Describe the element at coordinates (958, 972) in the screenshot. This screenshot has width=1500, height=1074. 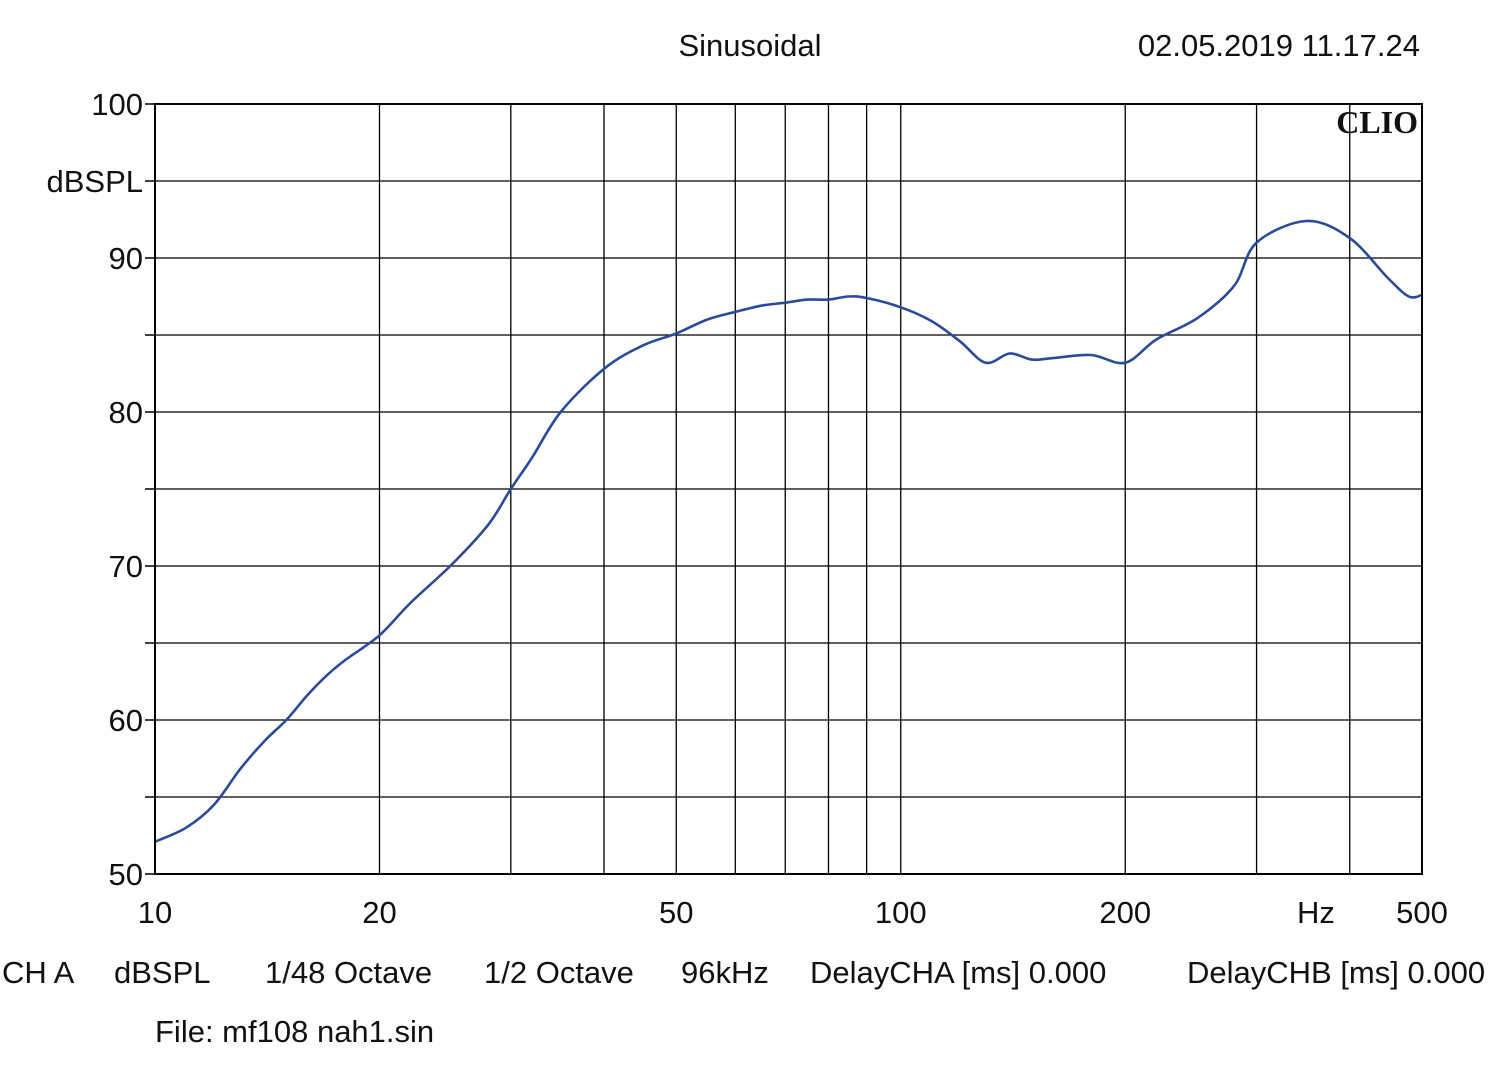
I see `footer-delay-a: DelayCHA [ms] 0.000` at that location.